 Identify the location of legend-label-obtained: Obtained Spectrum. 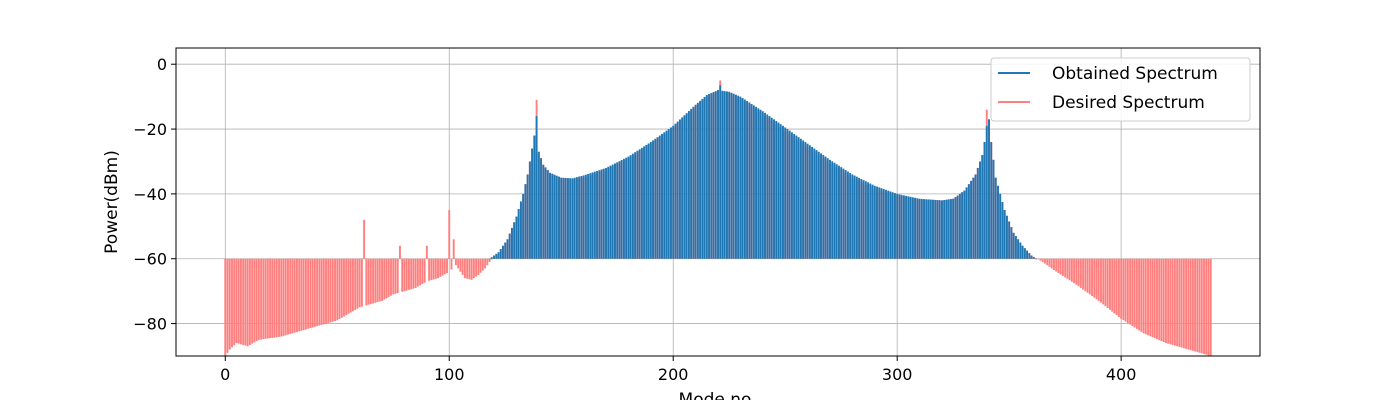
(1135, 74).